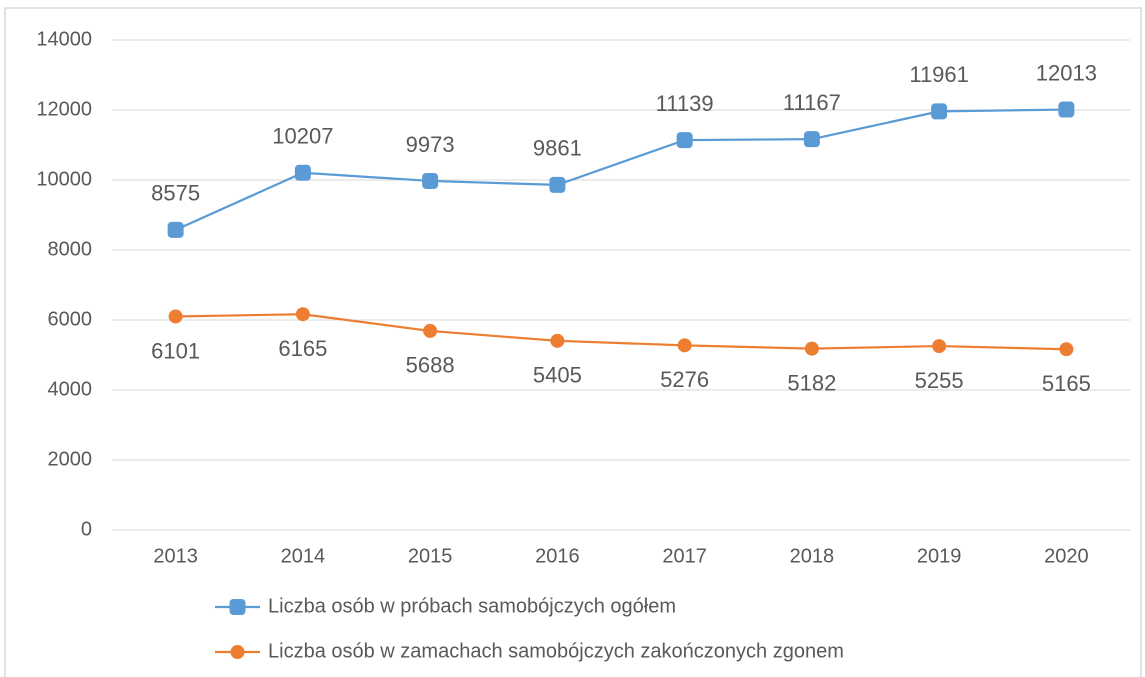 The width and height of the screenshot is (1145, 677). Describe the element at coordinates (811, 382) in the screenshot. I see `data-label: 5182` at that location.